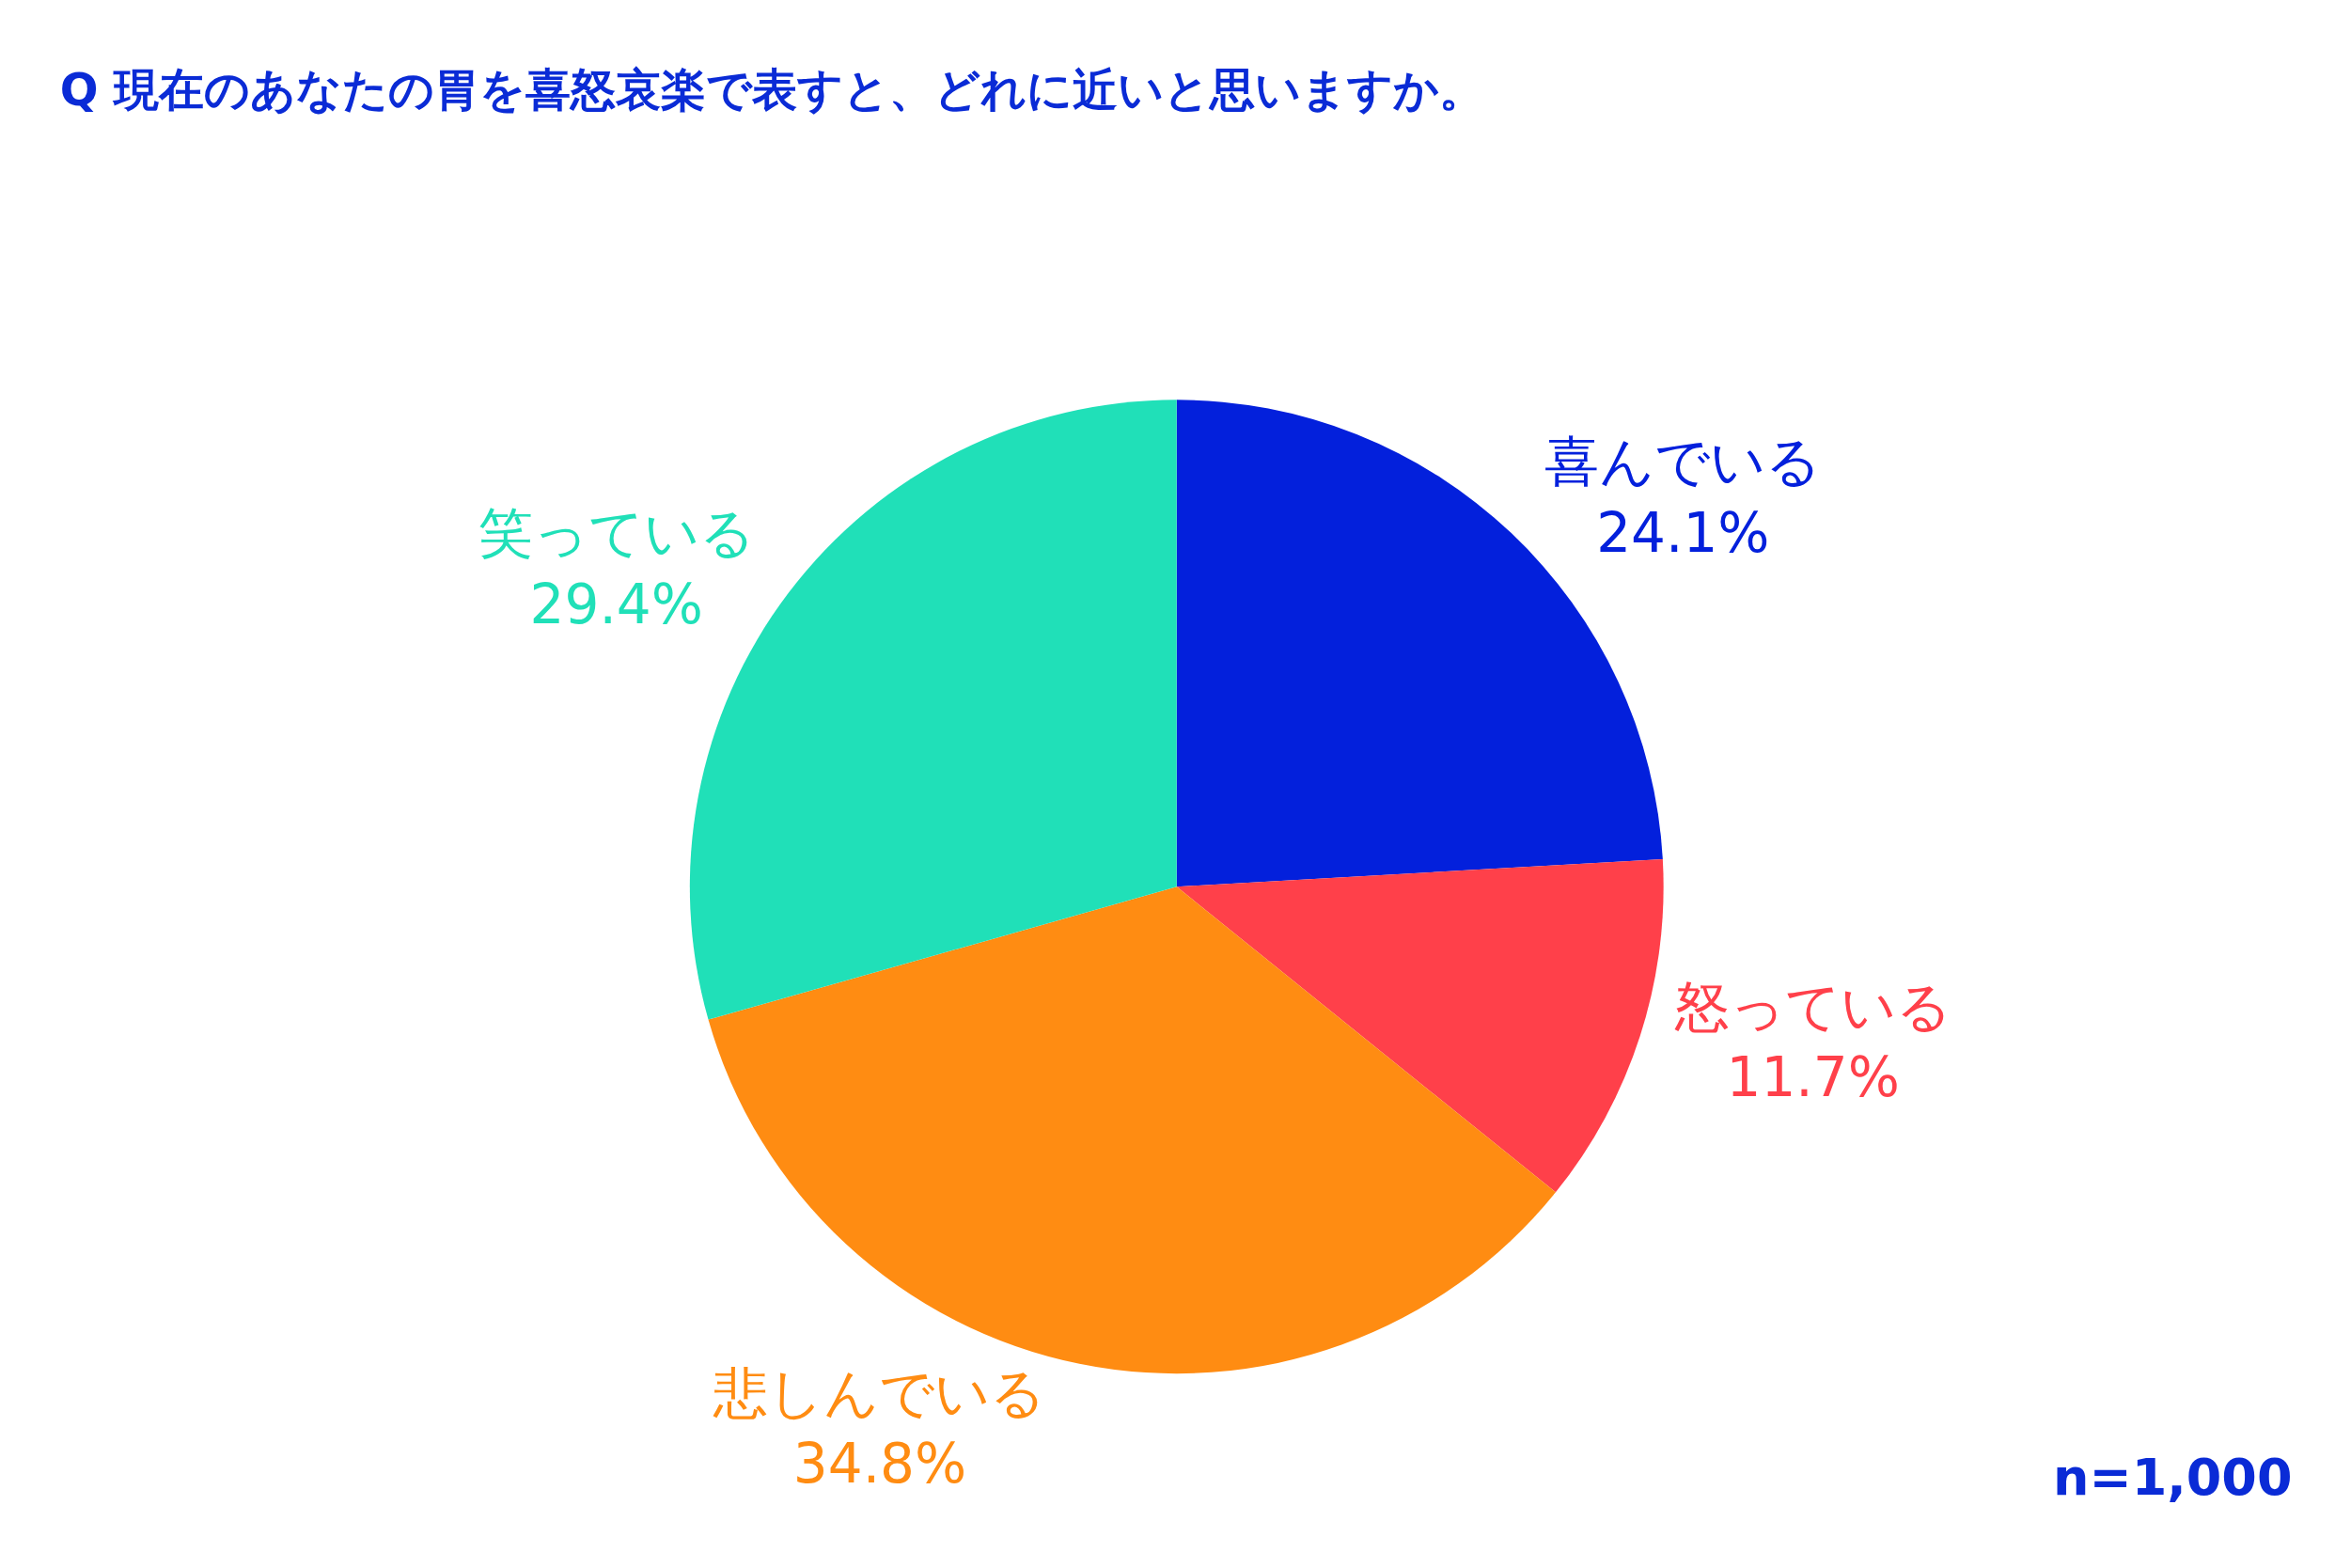 The width and height of the screenshot is (2351, 1568). Describe the element at coordinates (1813, 1077) in the screenshot. I see `data-label: 11.7%` at that location.